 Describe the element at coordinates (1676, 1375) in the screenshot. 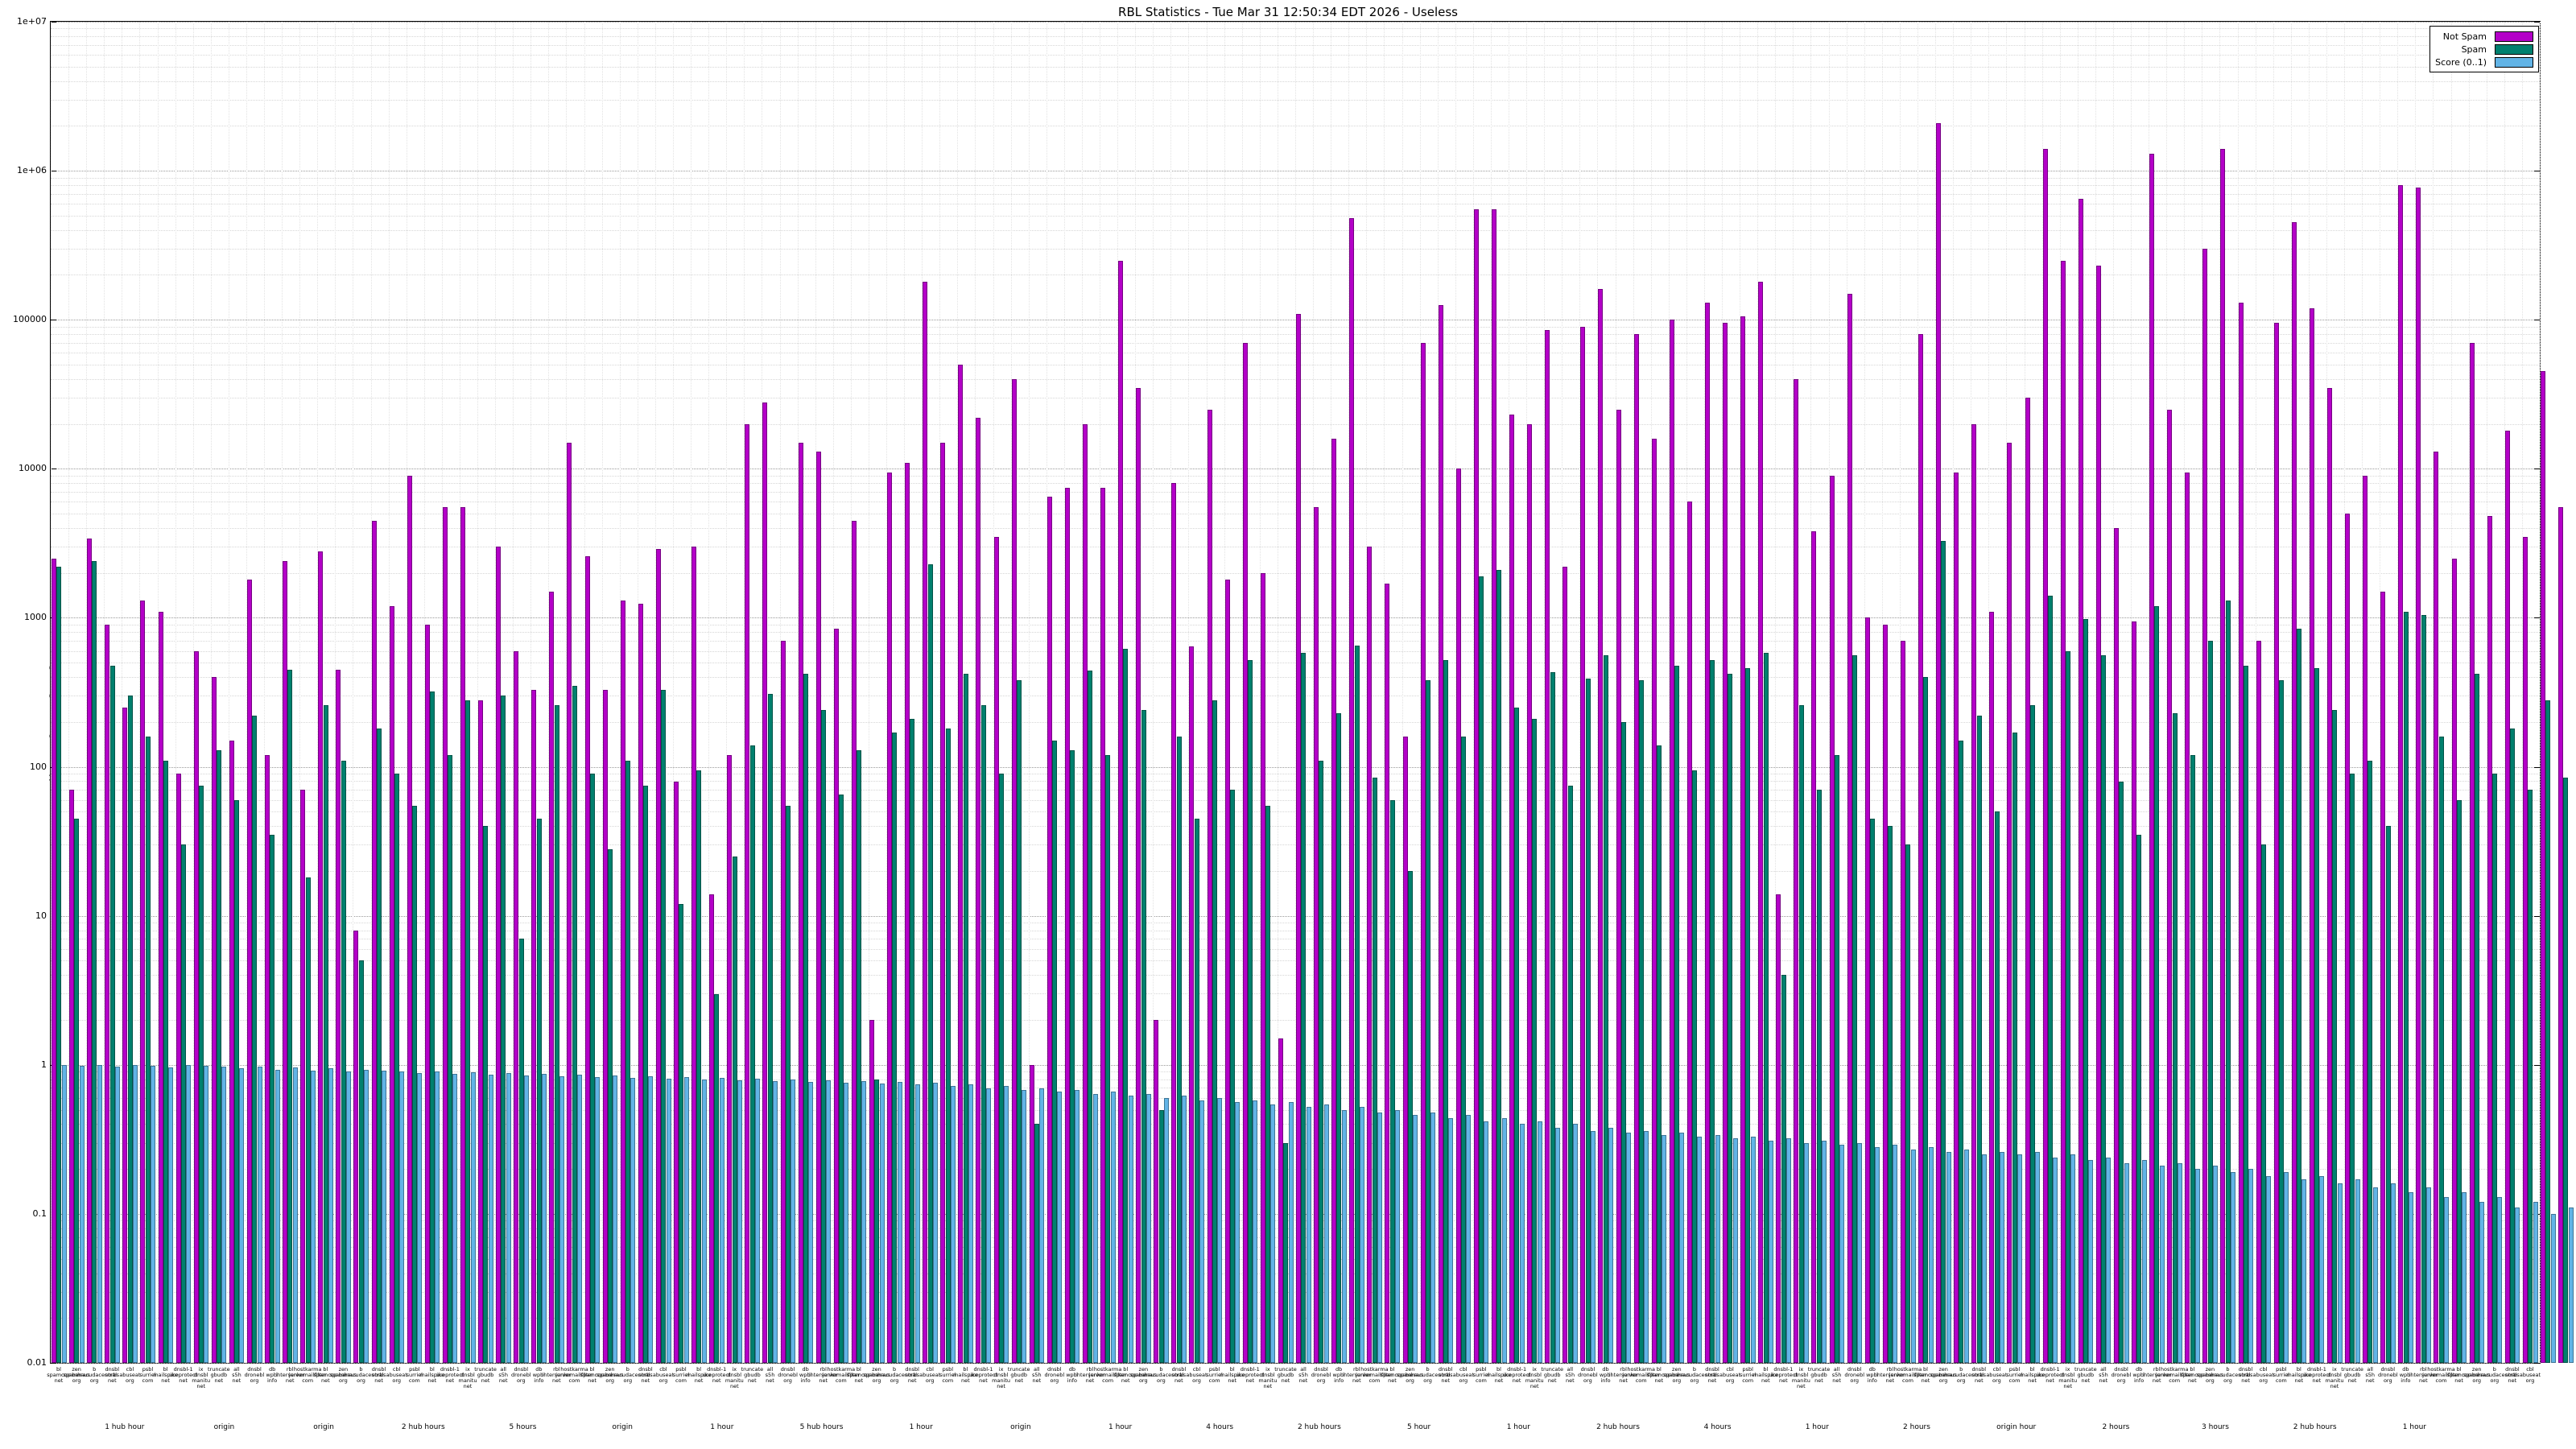

I see `x-tick-label: zen spamhaus org` at that location.